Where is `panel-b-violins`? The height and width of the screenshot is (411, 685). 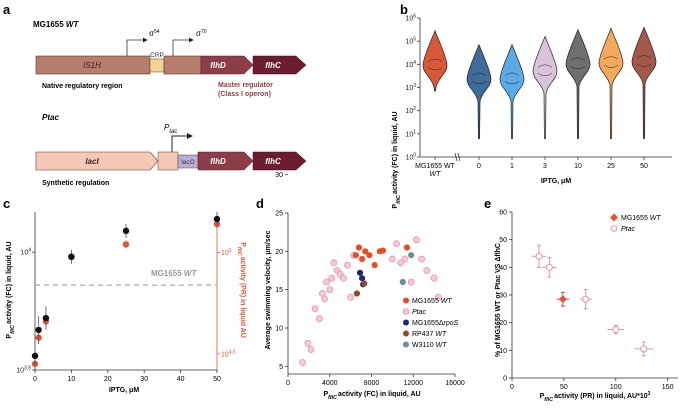
panel-b-violins is located at coordinates (539, 82).